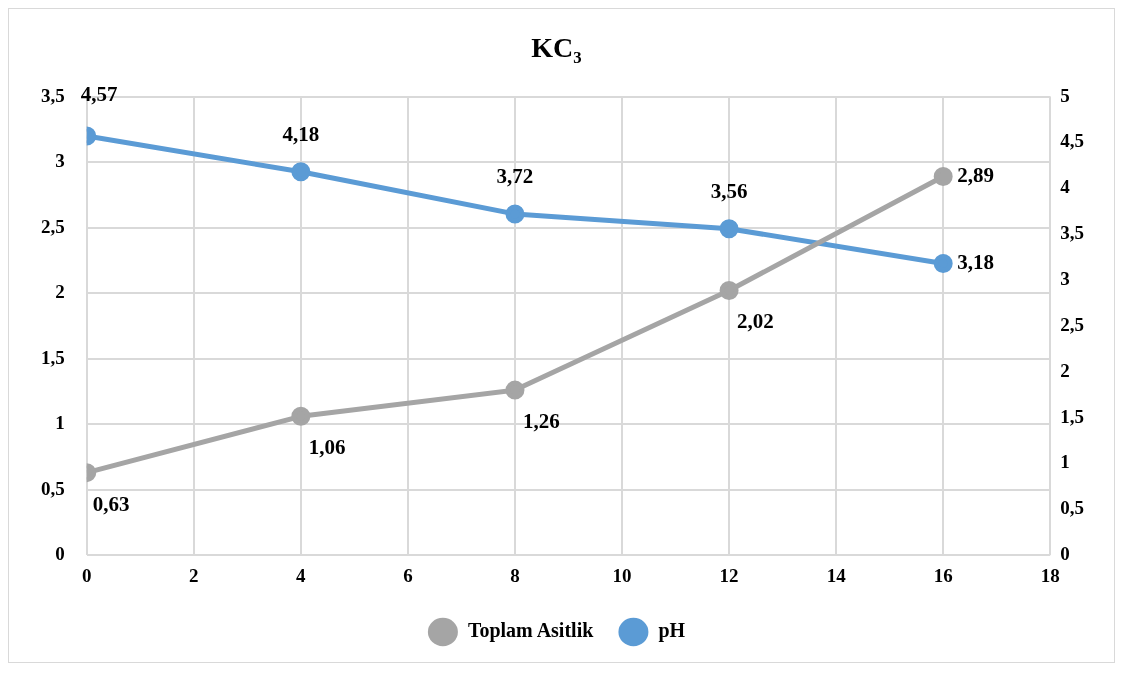  Describe the element at coordinates (301, 133) in the screenshot. I see `data-label: 4,18` at that location.